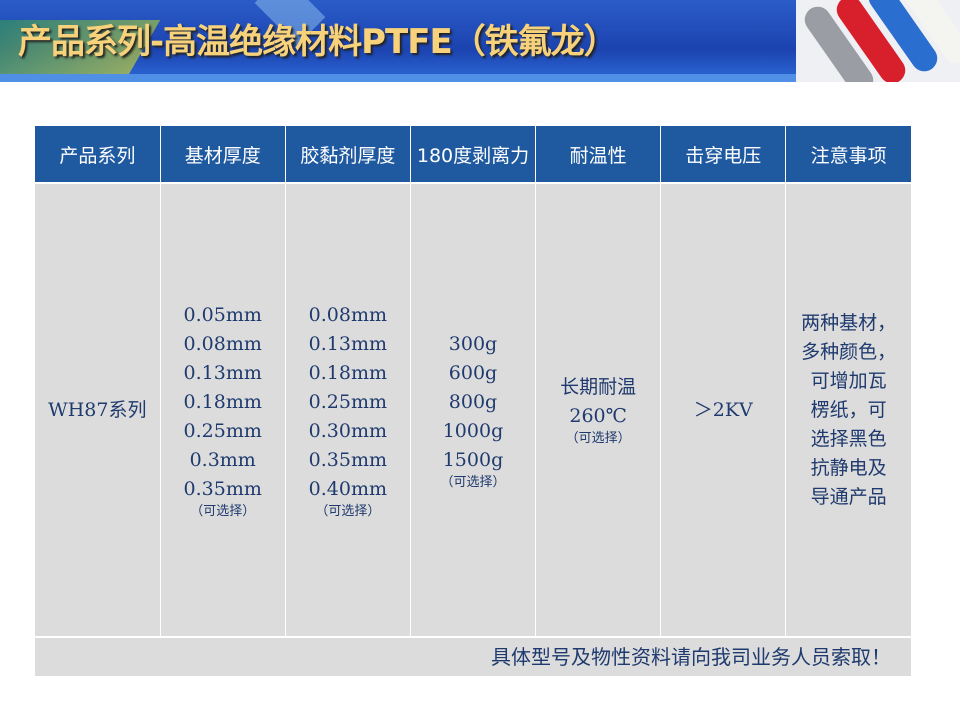 This screenshot has height=720, width=960. What do you see at coordinates (878, 41) in the screenshot?
I see `ptfe-rolls-image` at bounding box center [878, 41].